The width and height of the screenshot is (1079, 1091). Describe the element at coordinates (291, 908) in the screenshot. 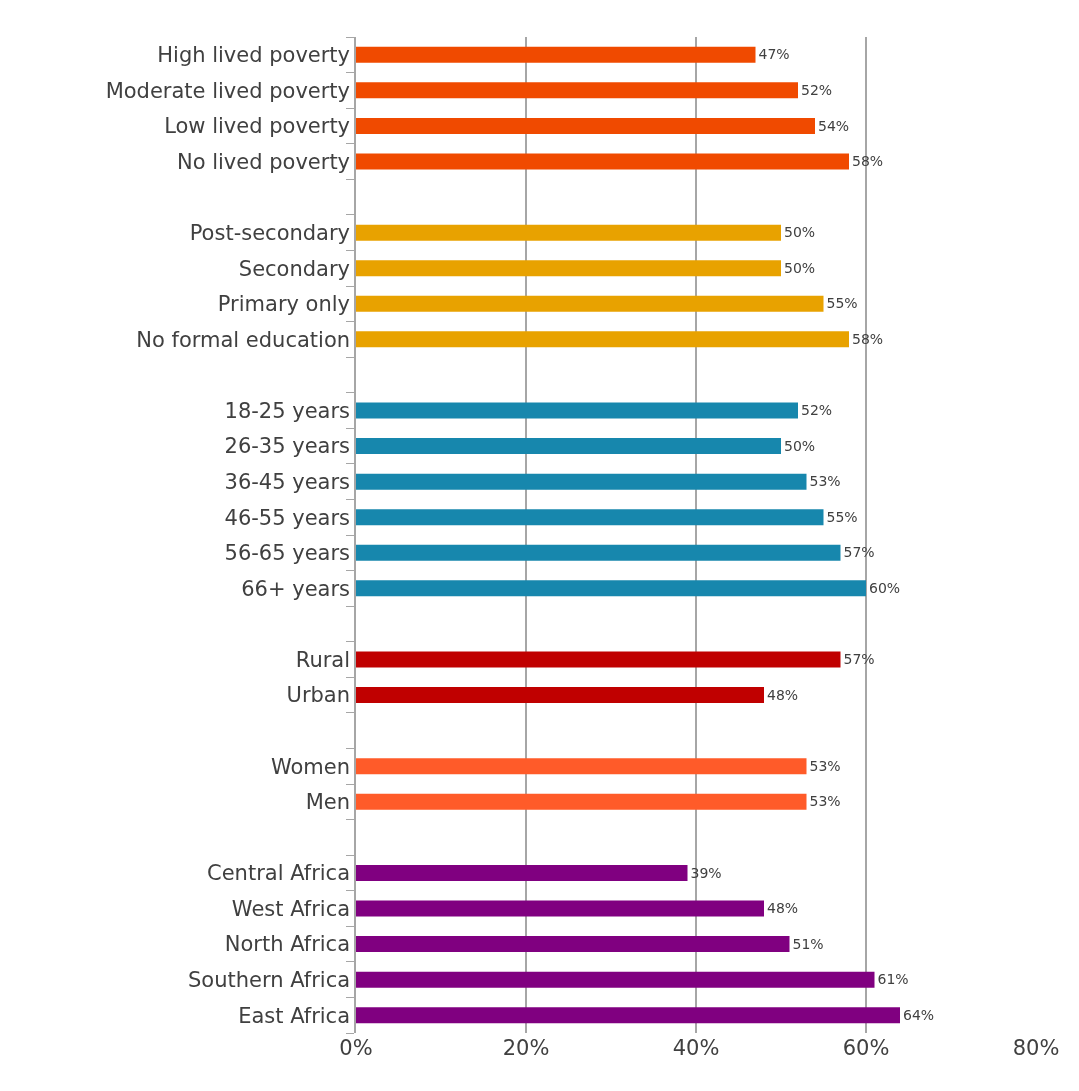

I see `y-tick-label: West Africa` at that location.